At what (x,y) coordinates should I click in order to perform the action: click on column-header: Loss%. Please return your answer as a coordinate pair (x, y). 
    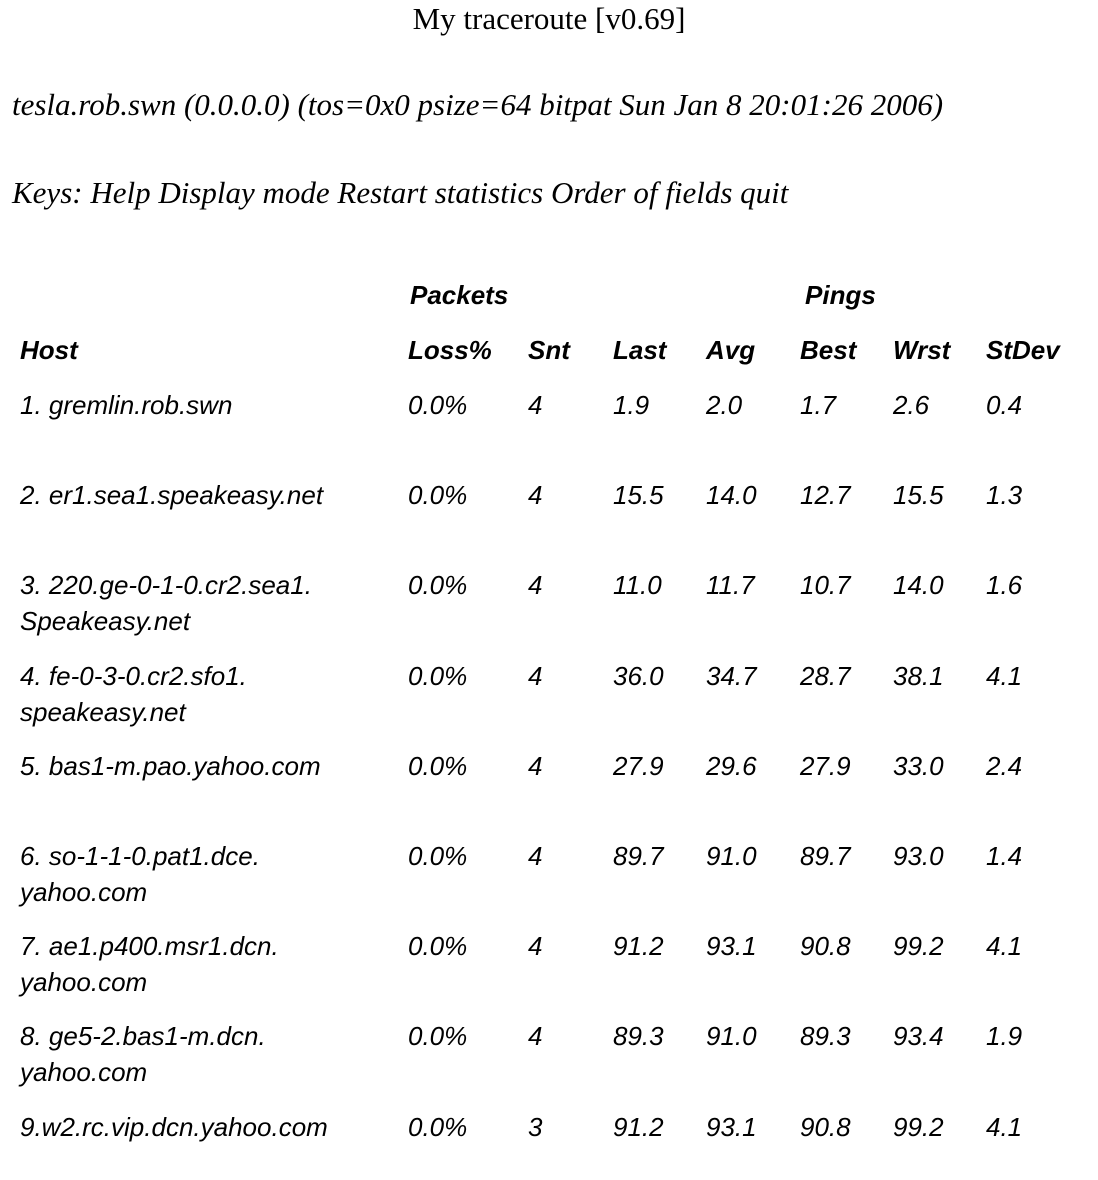
    Looking at the image, I should click on (450, 350).